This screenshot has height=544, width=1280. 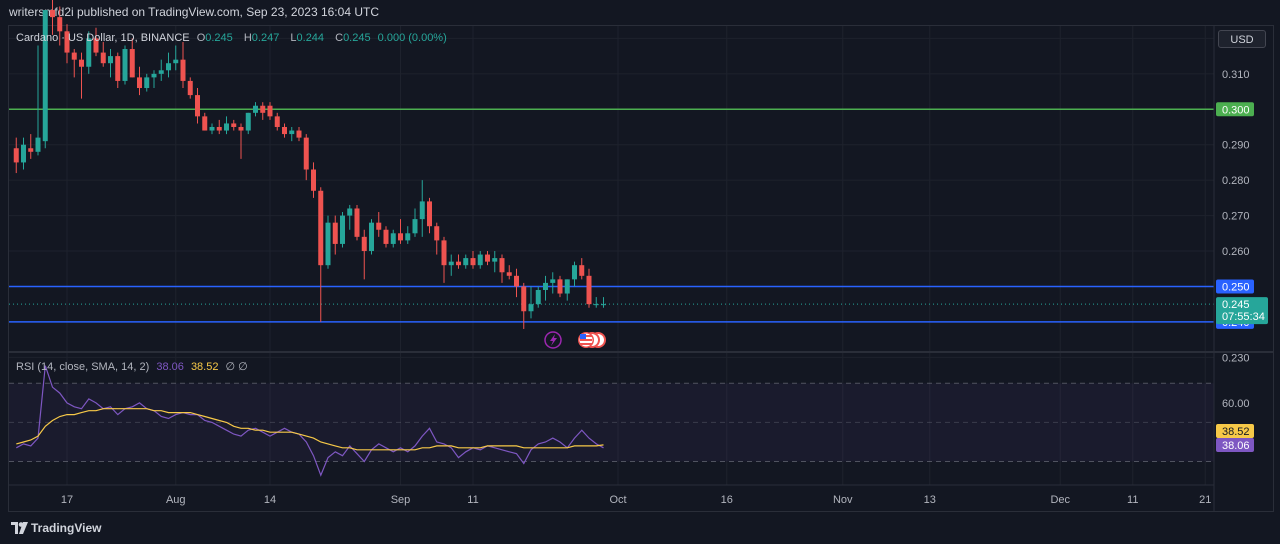 What do you see at coordinates (1243, 317) in the screenshot?
I see `countdown-label: 07:55:34` at bounding box center [1243, 317].